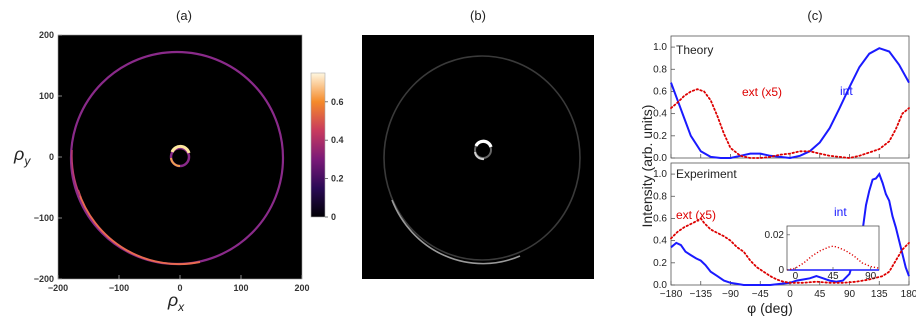  What do you see at coordinates (647, 166) in the screenshot?
I see `panel-c-ylabel: Intensity (arb. units)` at bounding box center [647, 166].